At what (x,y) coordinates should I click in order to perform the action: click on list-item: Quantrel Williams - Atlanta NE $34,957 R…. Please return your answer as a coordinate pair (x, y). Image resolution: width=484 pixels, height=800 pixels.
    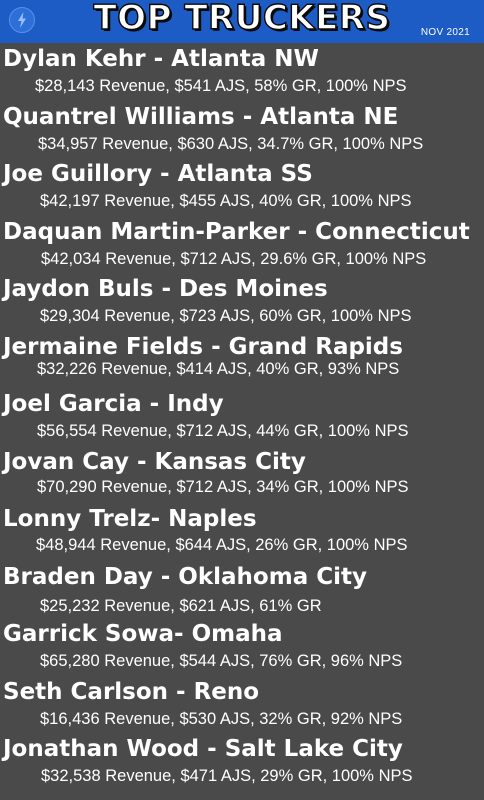
    Looking at the image, I should click on (242, 130).